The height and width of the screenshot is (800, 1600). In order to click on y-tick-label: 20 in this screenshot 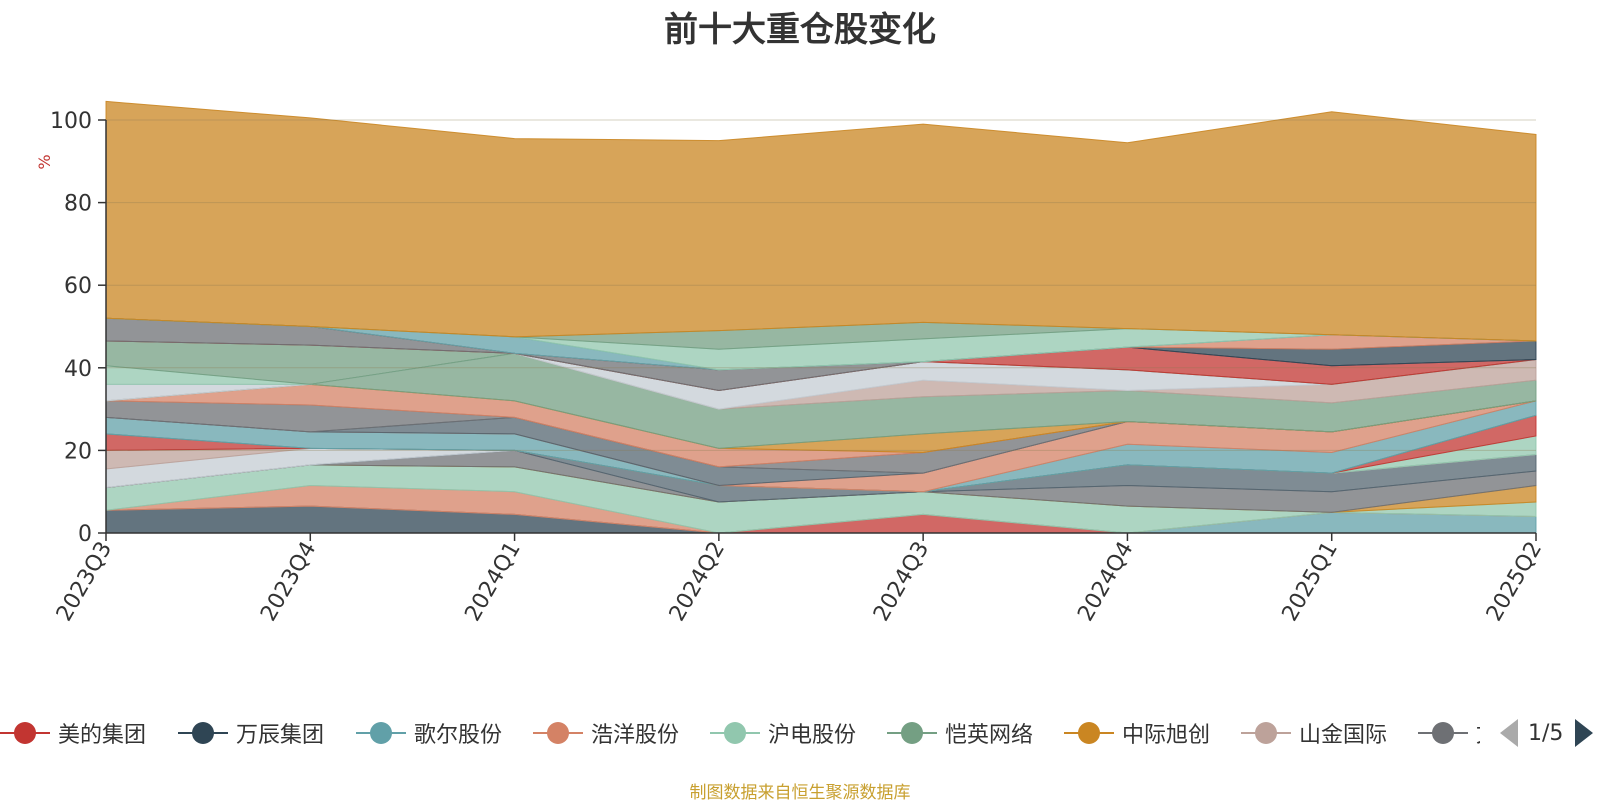, I will do `click(78, 451)`.